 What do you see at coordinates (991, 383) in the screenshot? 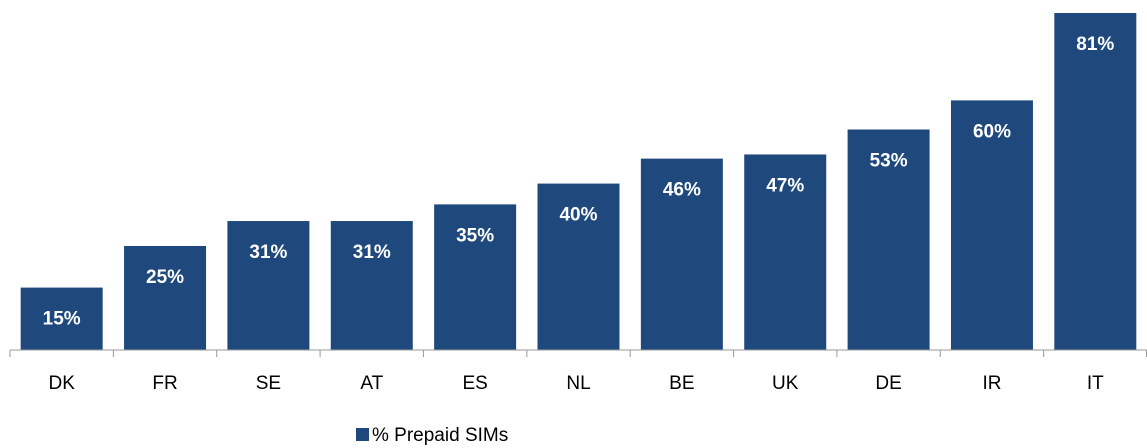
I see `x-tick-label: IR` at bounding box center [991, 383].